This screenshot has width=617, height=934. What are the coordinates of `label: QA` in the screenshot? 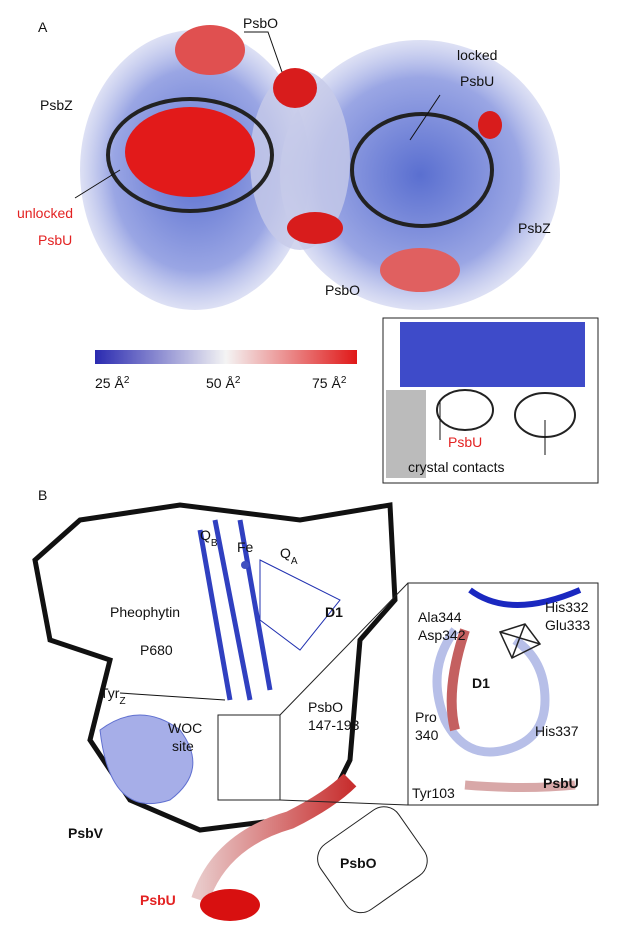 It's located at (289, 556).